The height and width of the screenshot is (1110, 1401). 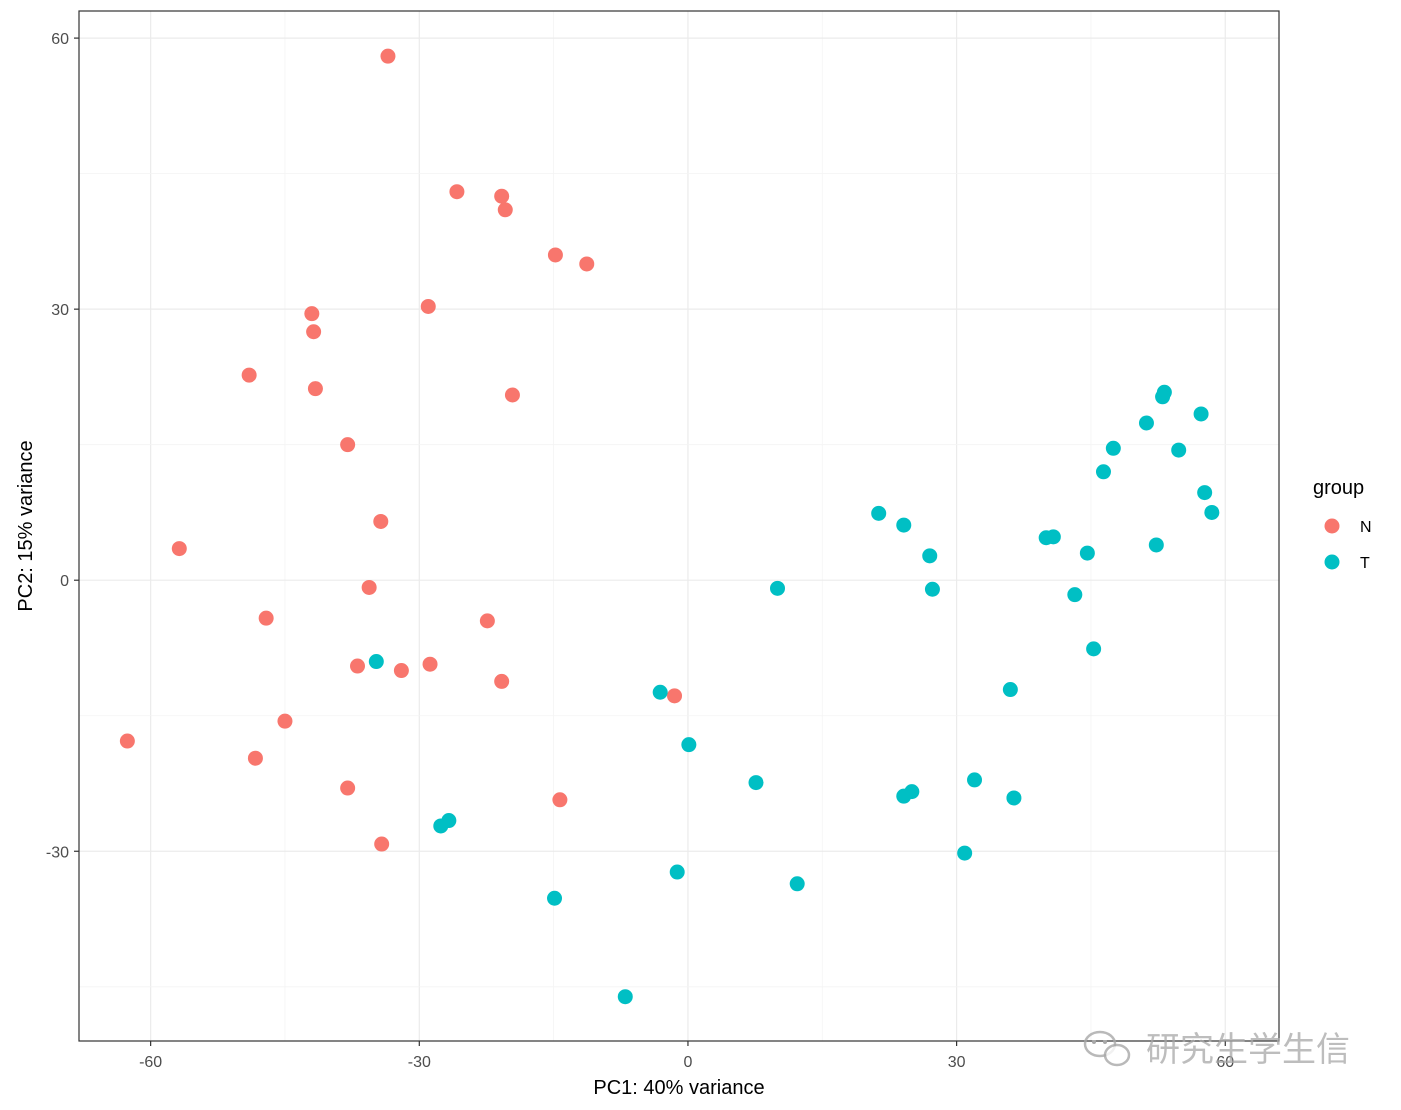 What do you see at coordinates (957, 1062) in the screenshot?
I see `x-tick-label: 30` at bounding box center [957, 1062].